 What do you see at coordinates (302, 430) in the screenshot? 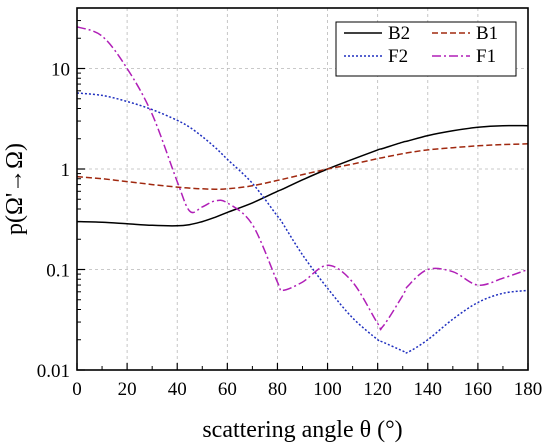
I see `x-axis-title: scattering angle θ (°)` at bounding box center [302, 430].